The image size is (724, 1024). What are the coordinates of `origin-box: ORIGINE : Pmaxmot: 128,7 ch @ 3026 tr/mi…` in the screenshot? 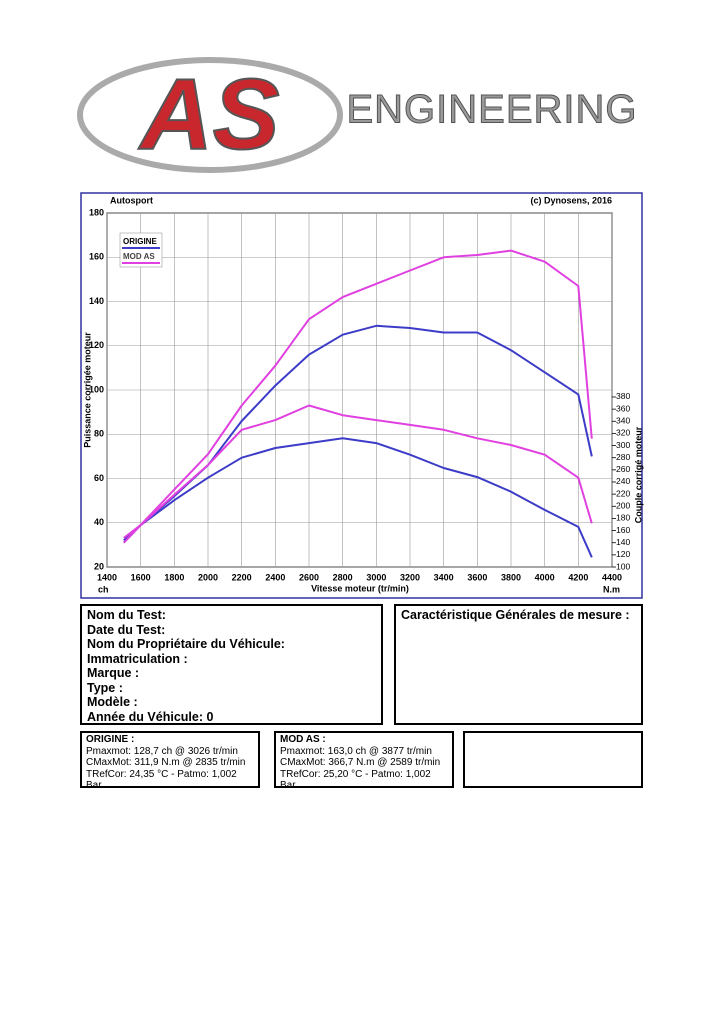 It's located at (170, 761).